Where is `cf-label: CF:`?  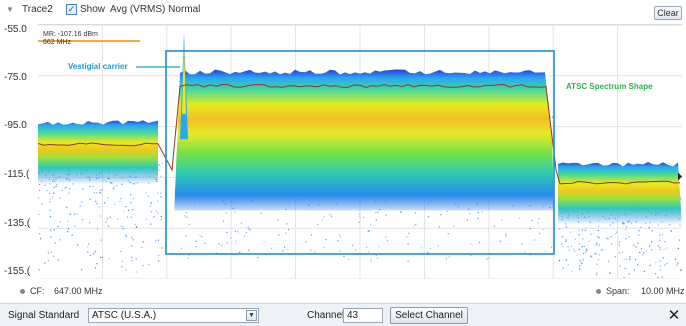
cf-label: CF: is located at coordinates (37, 291).